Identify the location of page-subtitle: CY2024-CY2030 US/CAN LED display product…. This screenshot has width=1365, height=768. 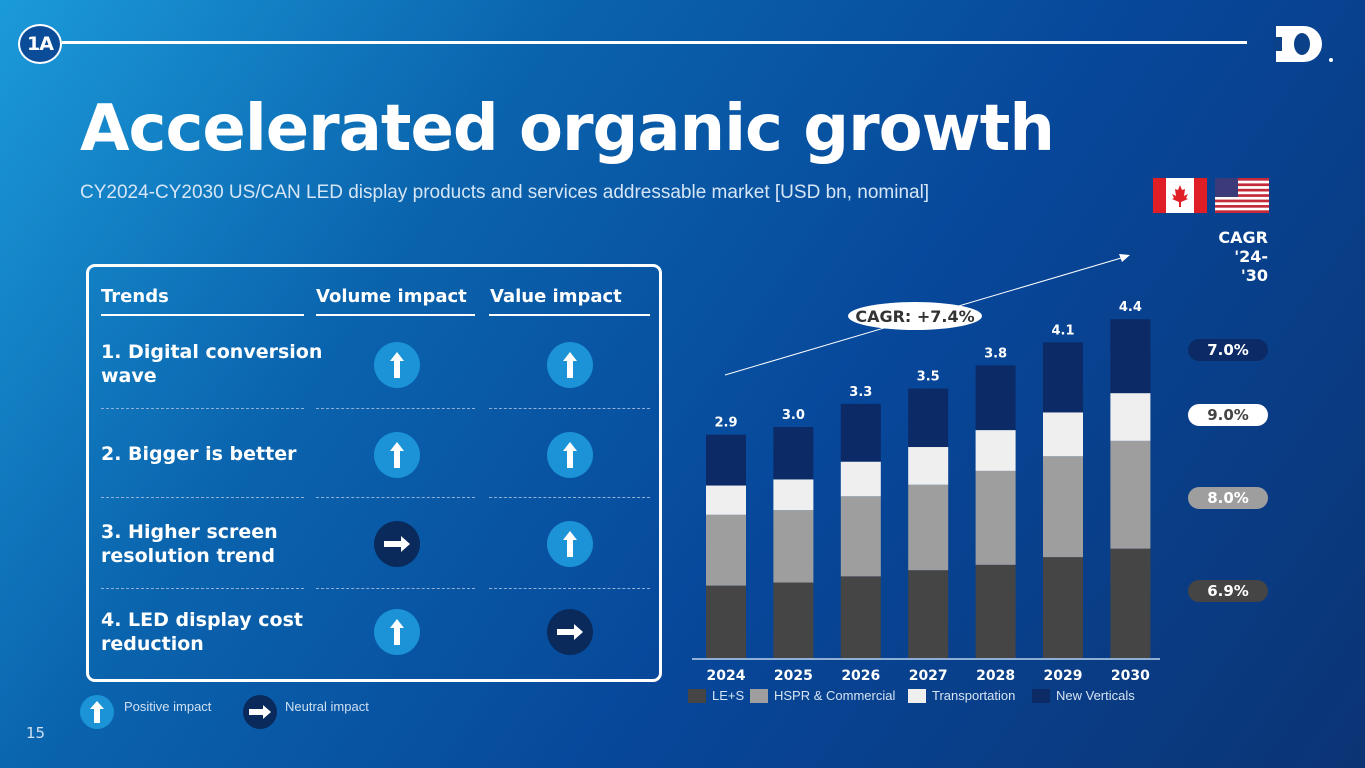
(505, 192).